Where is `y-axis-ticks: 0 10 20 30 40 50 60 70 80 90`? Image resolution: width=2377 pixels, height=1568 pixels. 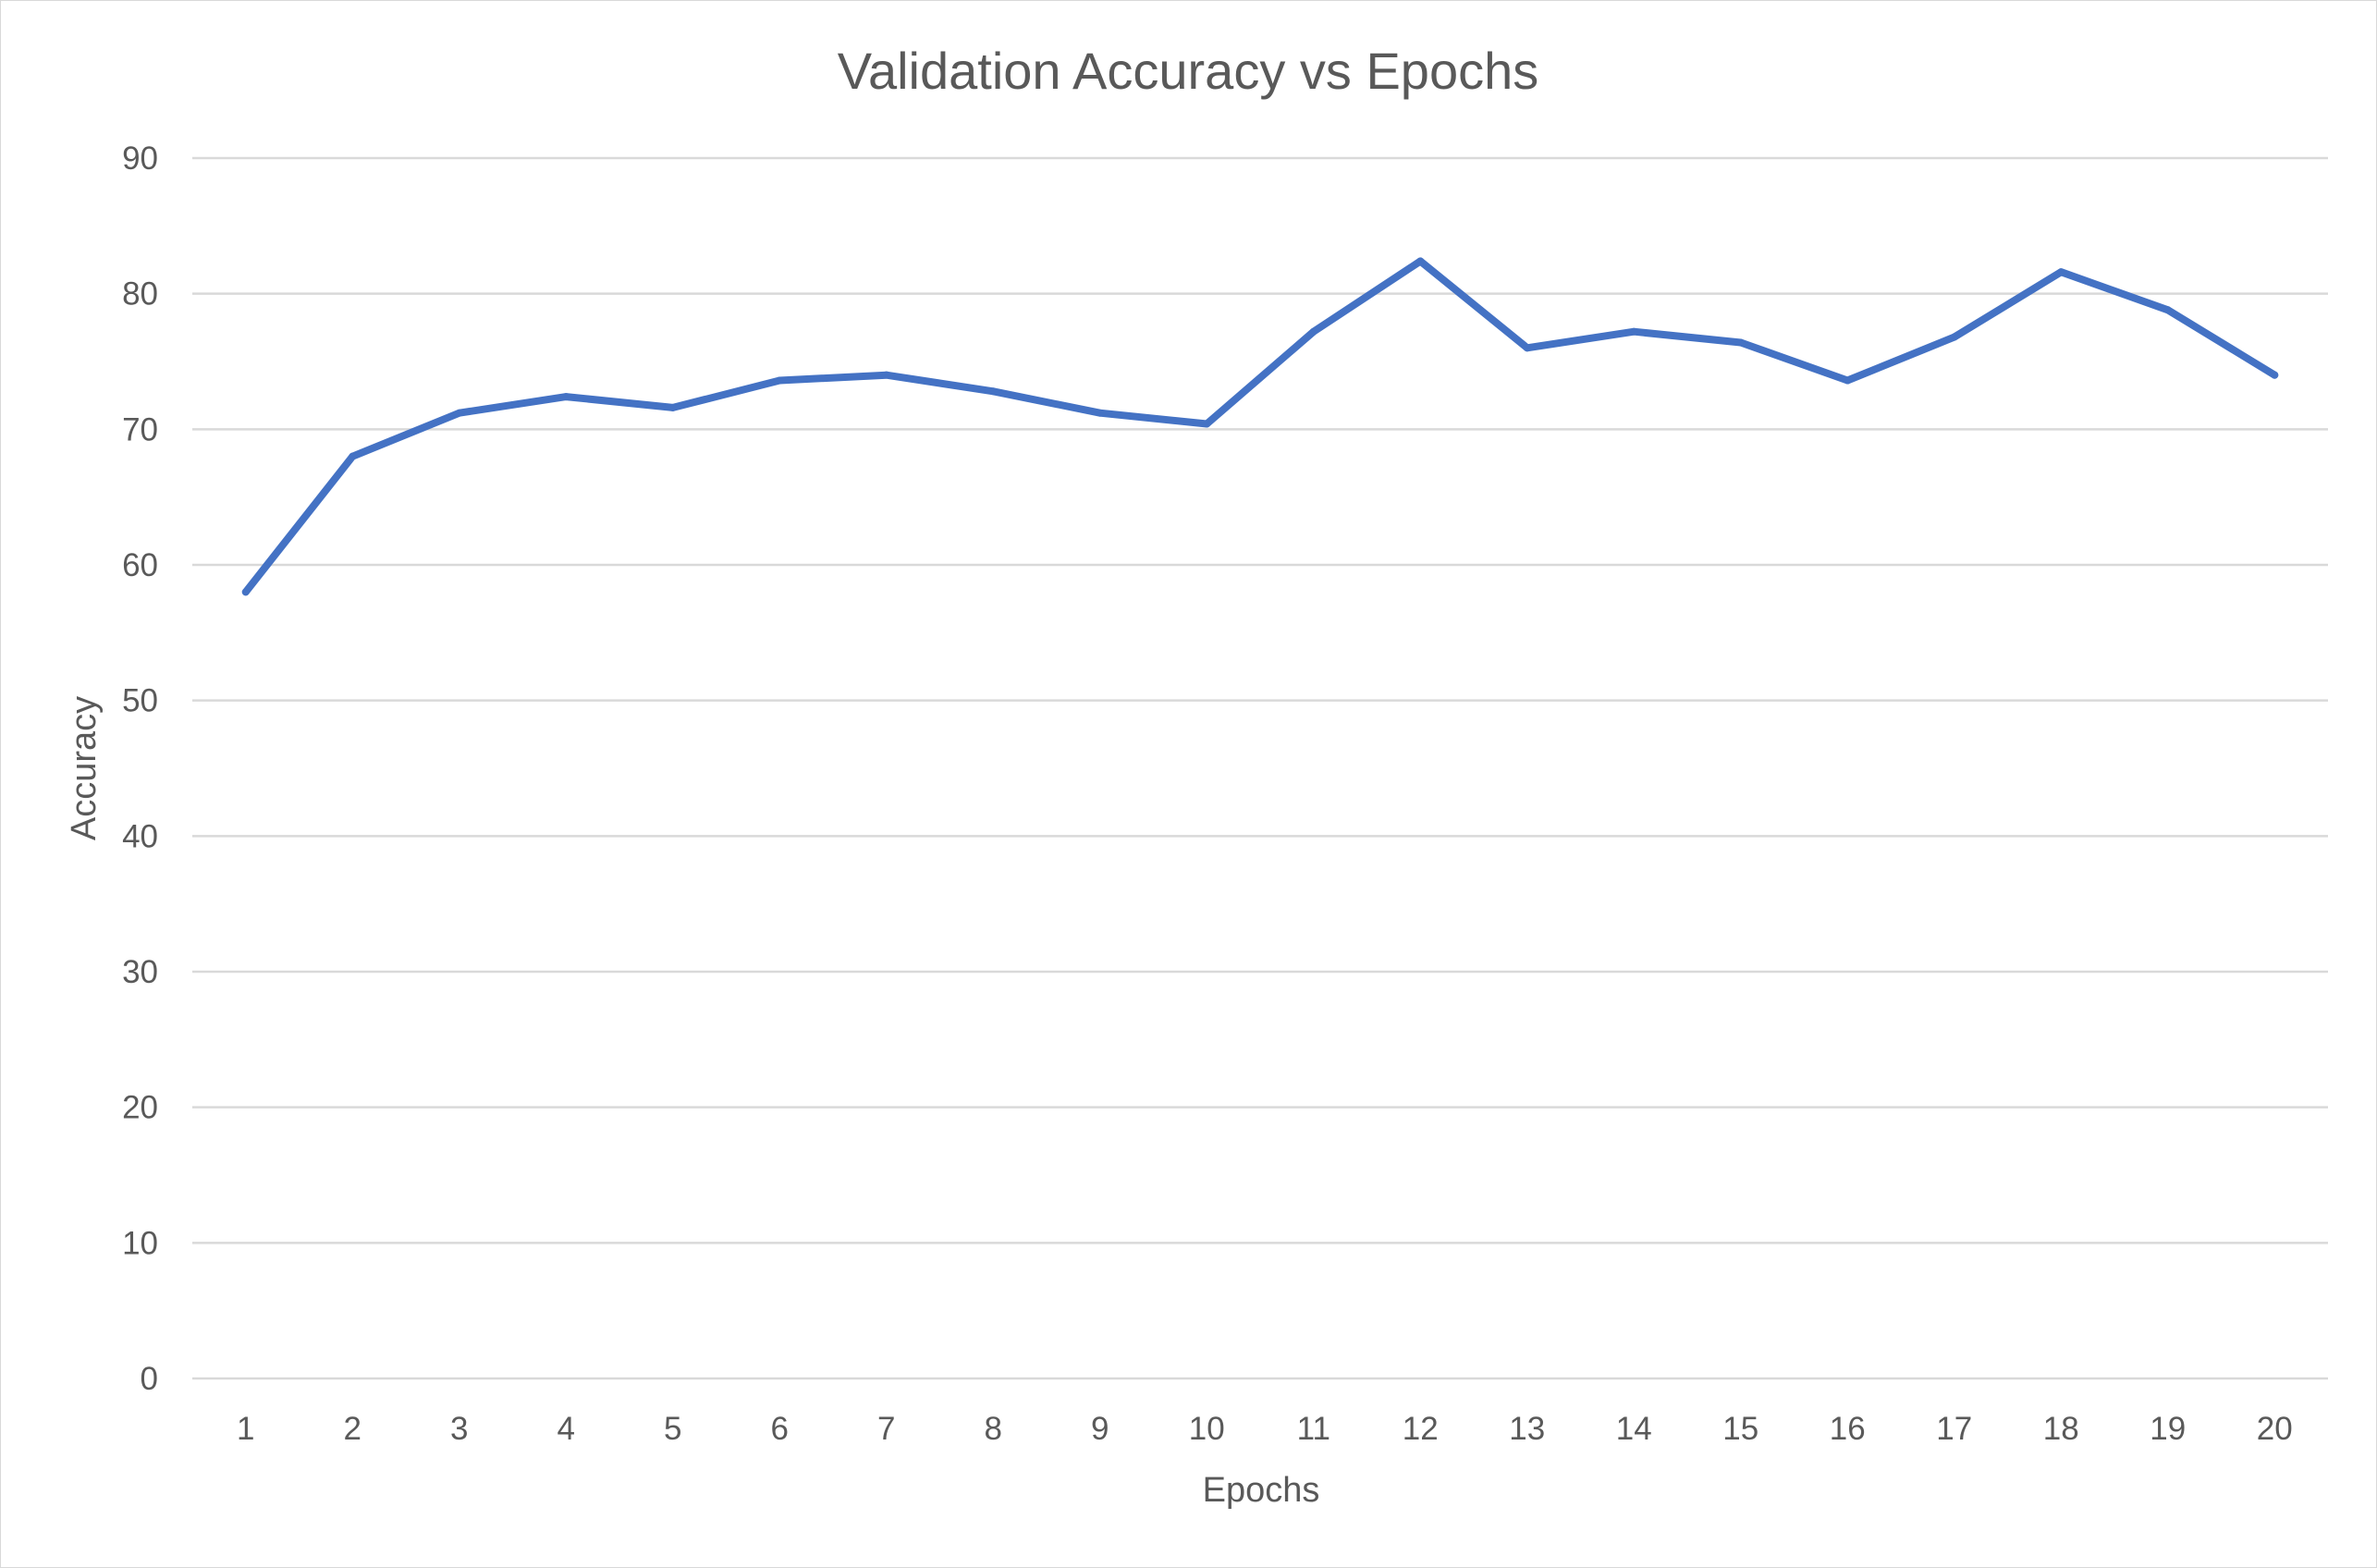 y-axis-ticks: 0 10 20 30 40 50 60 70 80 90 is located at coordinates (140, 769).